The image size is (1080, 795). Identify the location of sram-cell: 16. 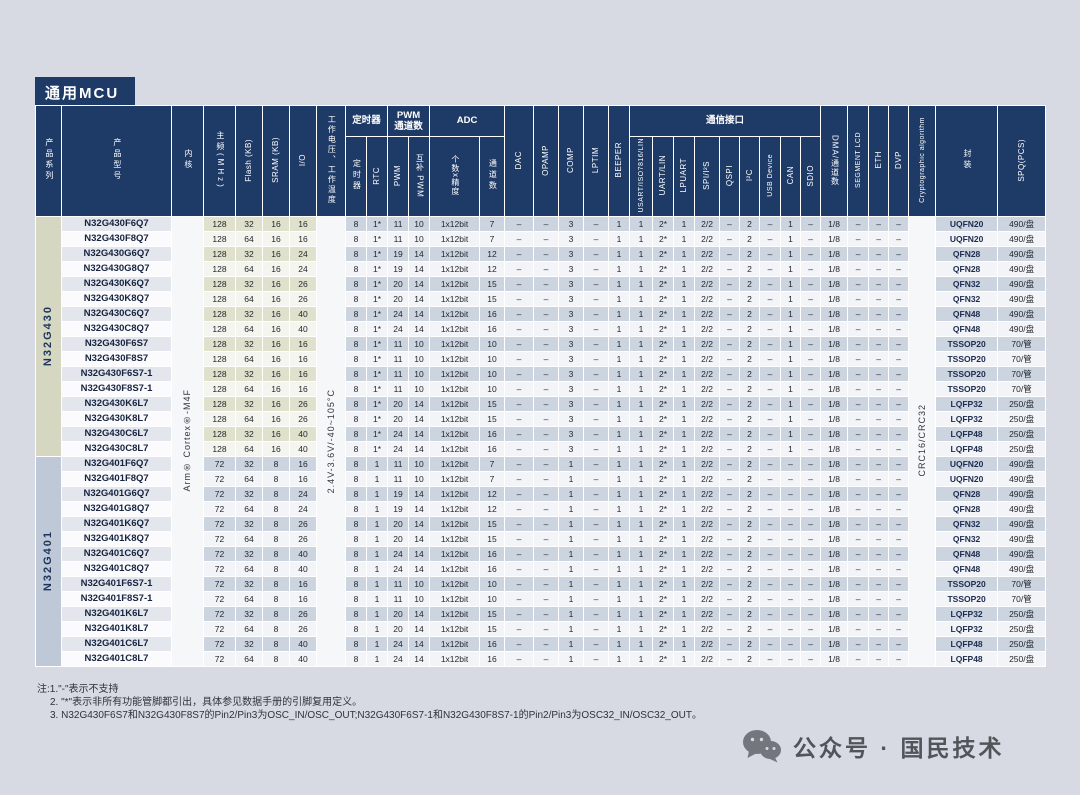
(276, 359).